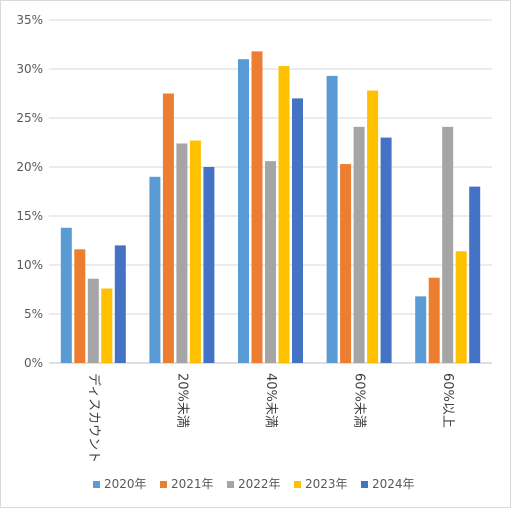 The image size is (511, 509). I want to click on x-category-label: 60%以上, so click(447, 400).